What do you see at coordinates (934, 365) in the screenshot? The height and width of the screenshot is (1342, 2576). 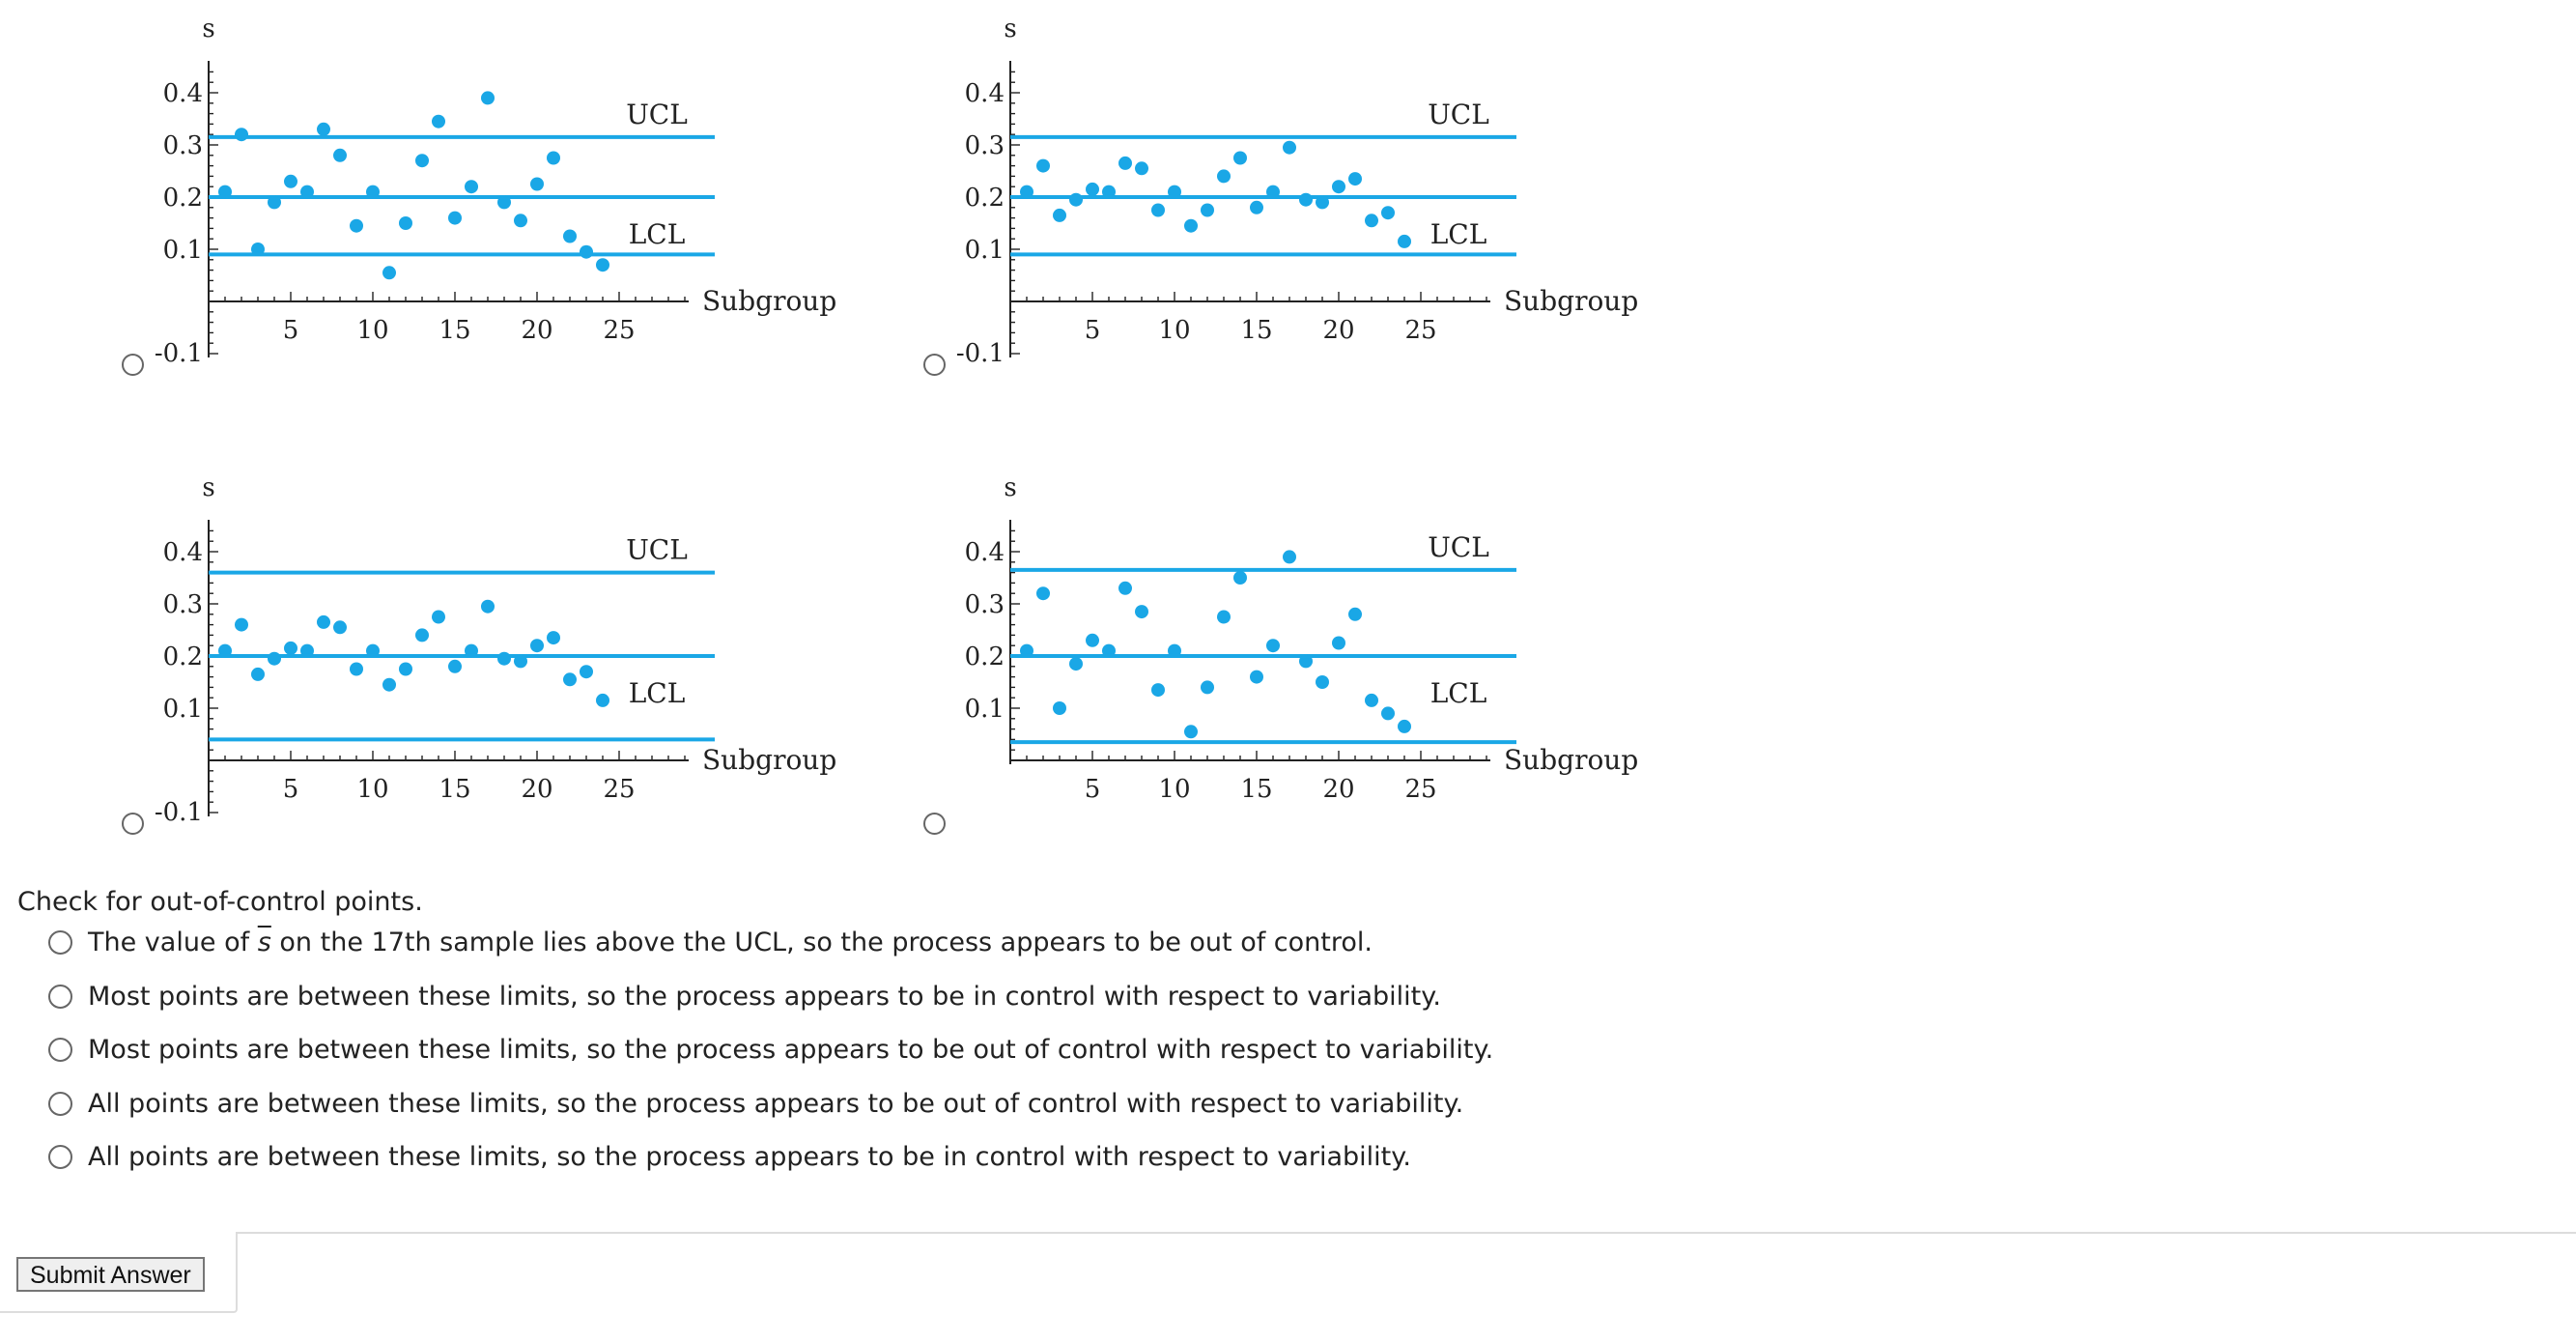 I see `chart-option-b-radio` at bounding box center [934, 365].